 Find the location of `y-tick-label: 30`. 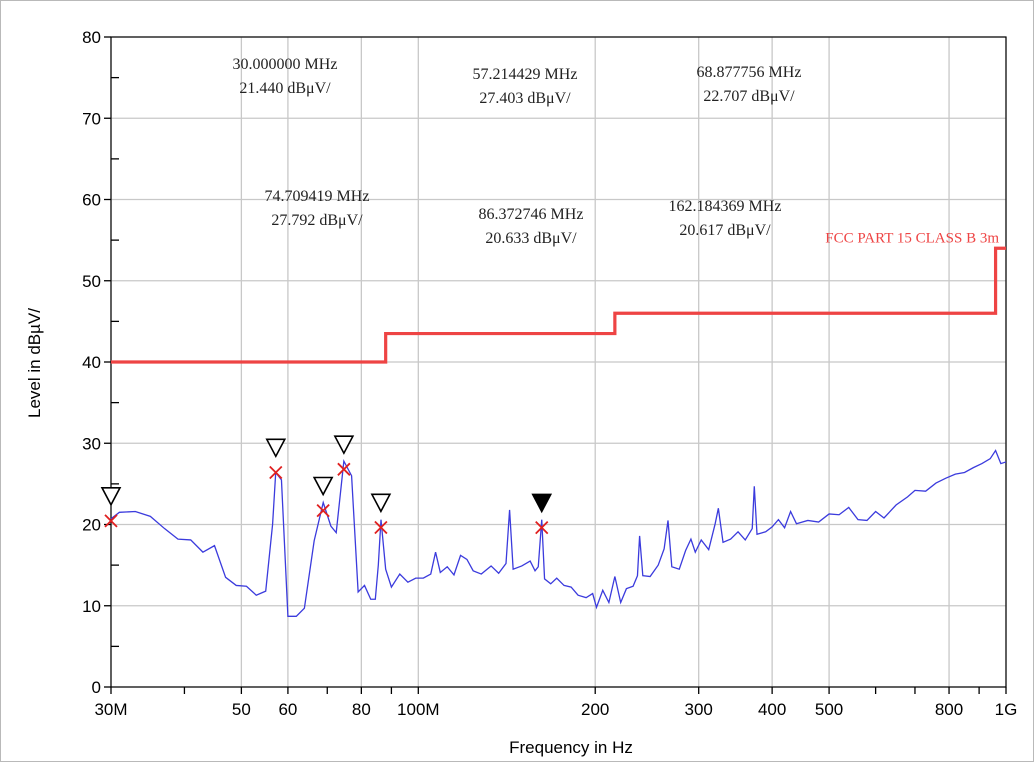

y-tick-label: 30 is located at coordinates (91, 443).